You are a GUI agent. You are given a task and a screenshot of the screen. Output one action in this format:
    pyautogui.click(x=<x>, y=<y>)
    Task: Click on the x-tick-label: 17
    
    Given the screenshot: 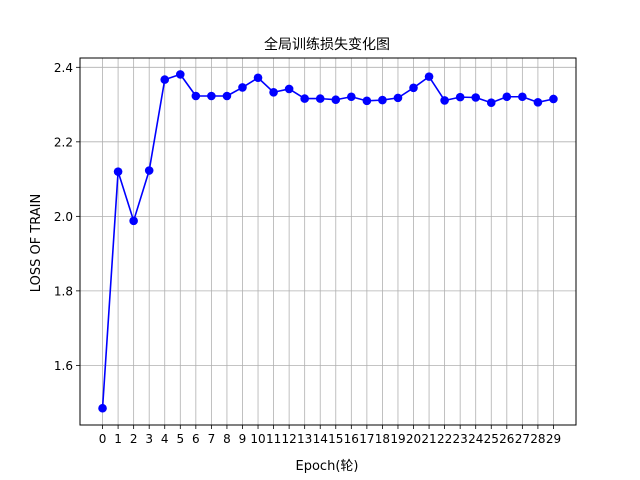 What is the action you would take?
    pyautogui.click(x=366, y=439)
    